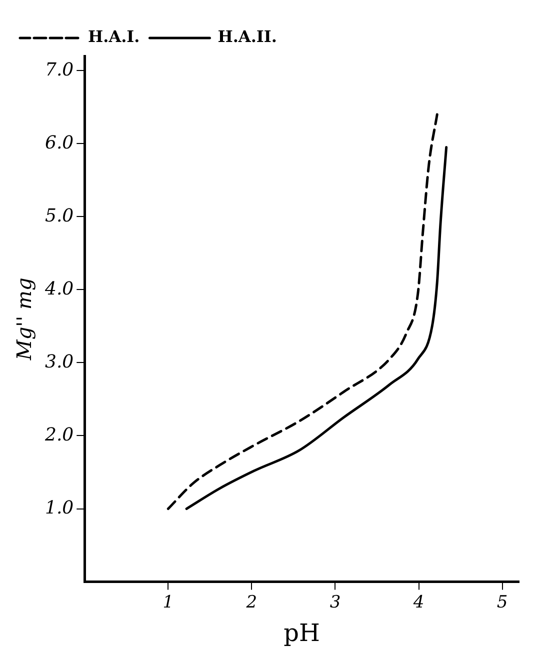 This screenshot has height=663, width=539. Describe the element at coordinates (502, 602) in the screenshot. I see `x-tick-label: 5` at that location.